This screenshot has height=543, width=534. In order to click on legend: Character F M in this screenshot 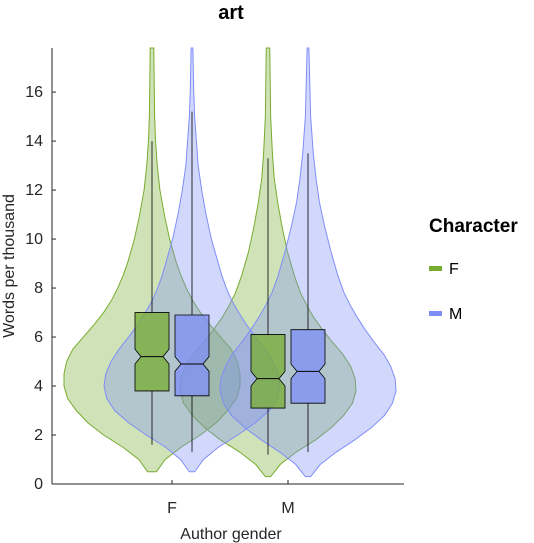, I will do `click(473, 269)`.